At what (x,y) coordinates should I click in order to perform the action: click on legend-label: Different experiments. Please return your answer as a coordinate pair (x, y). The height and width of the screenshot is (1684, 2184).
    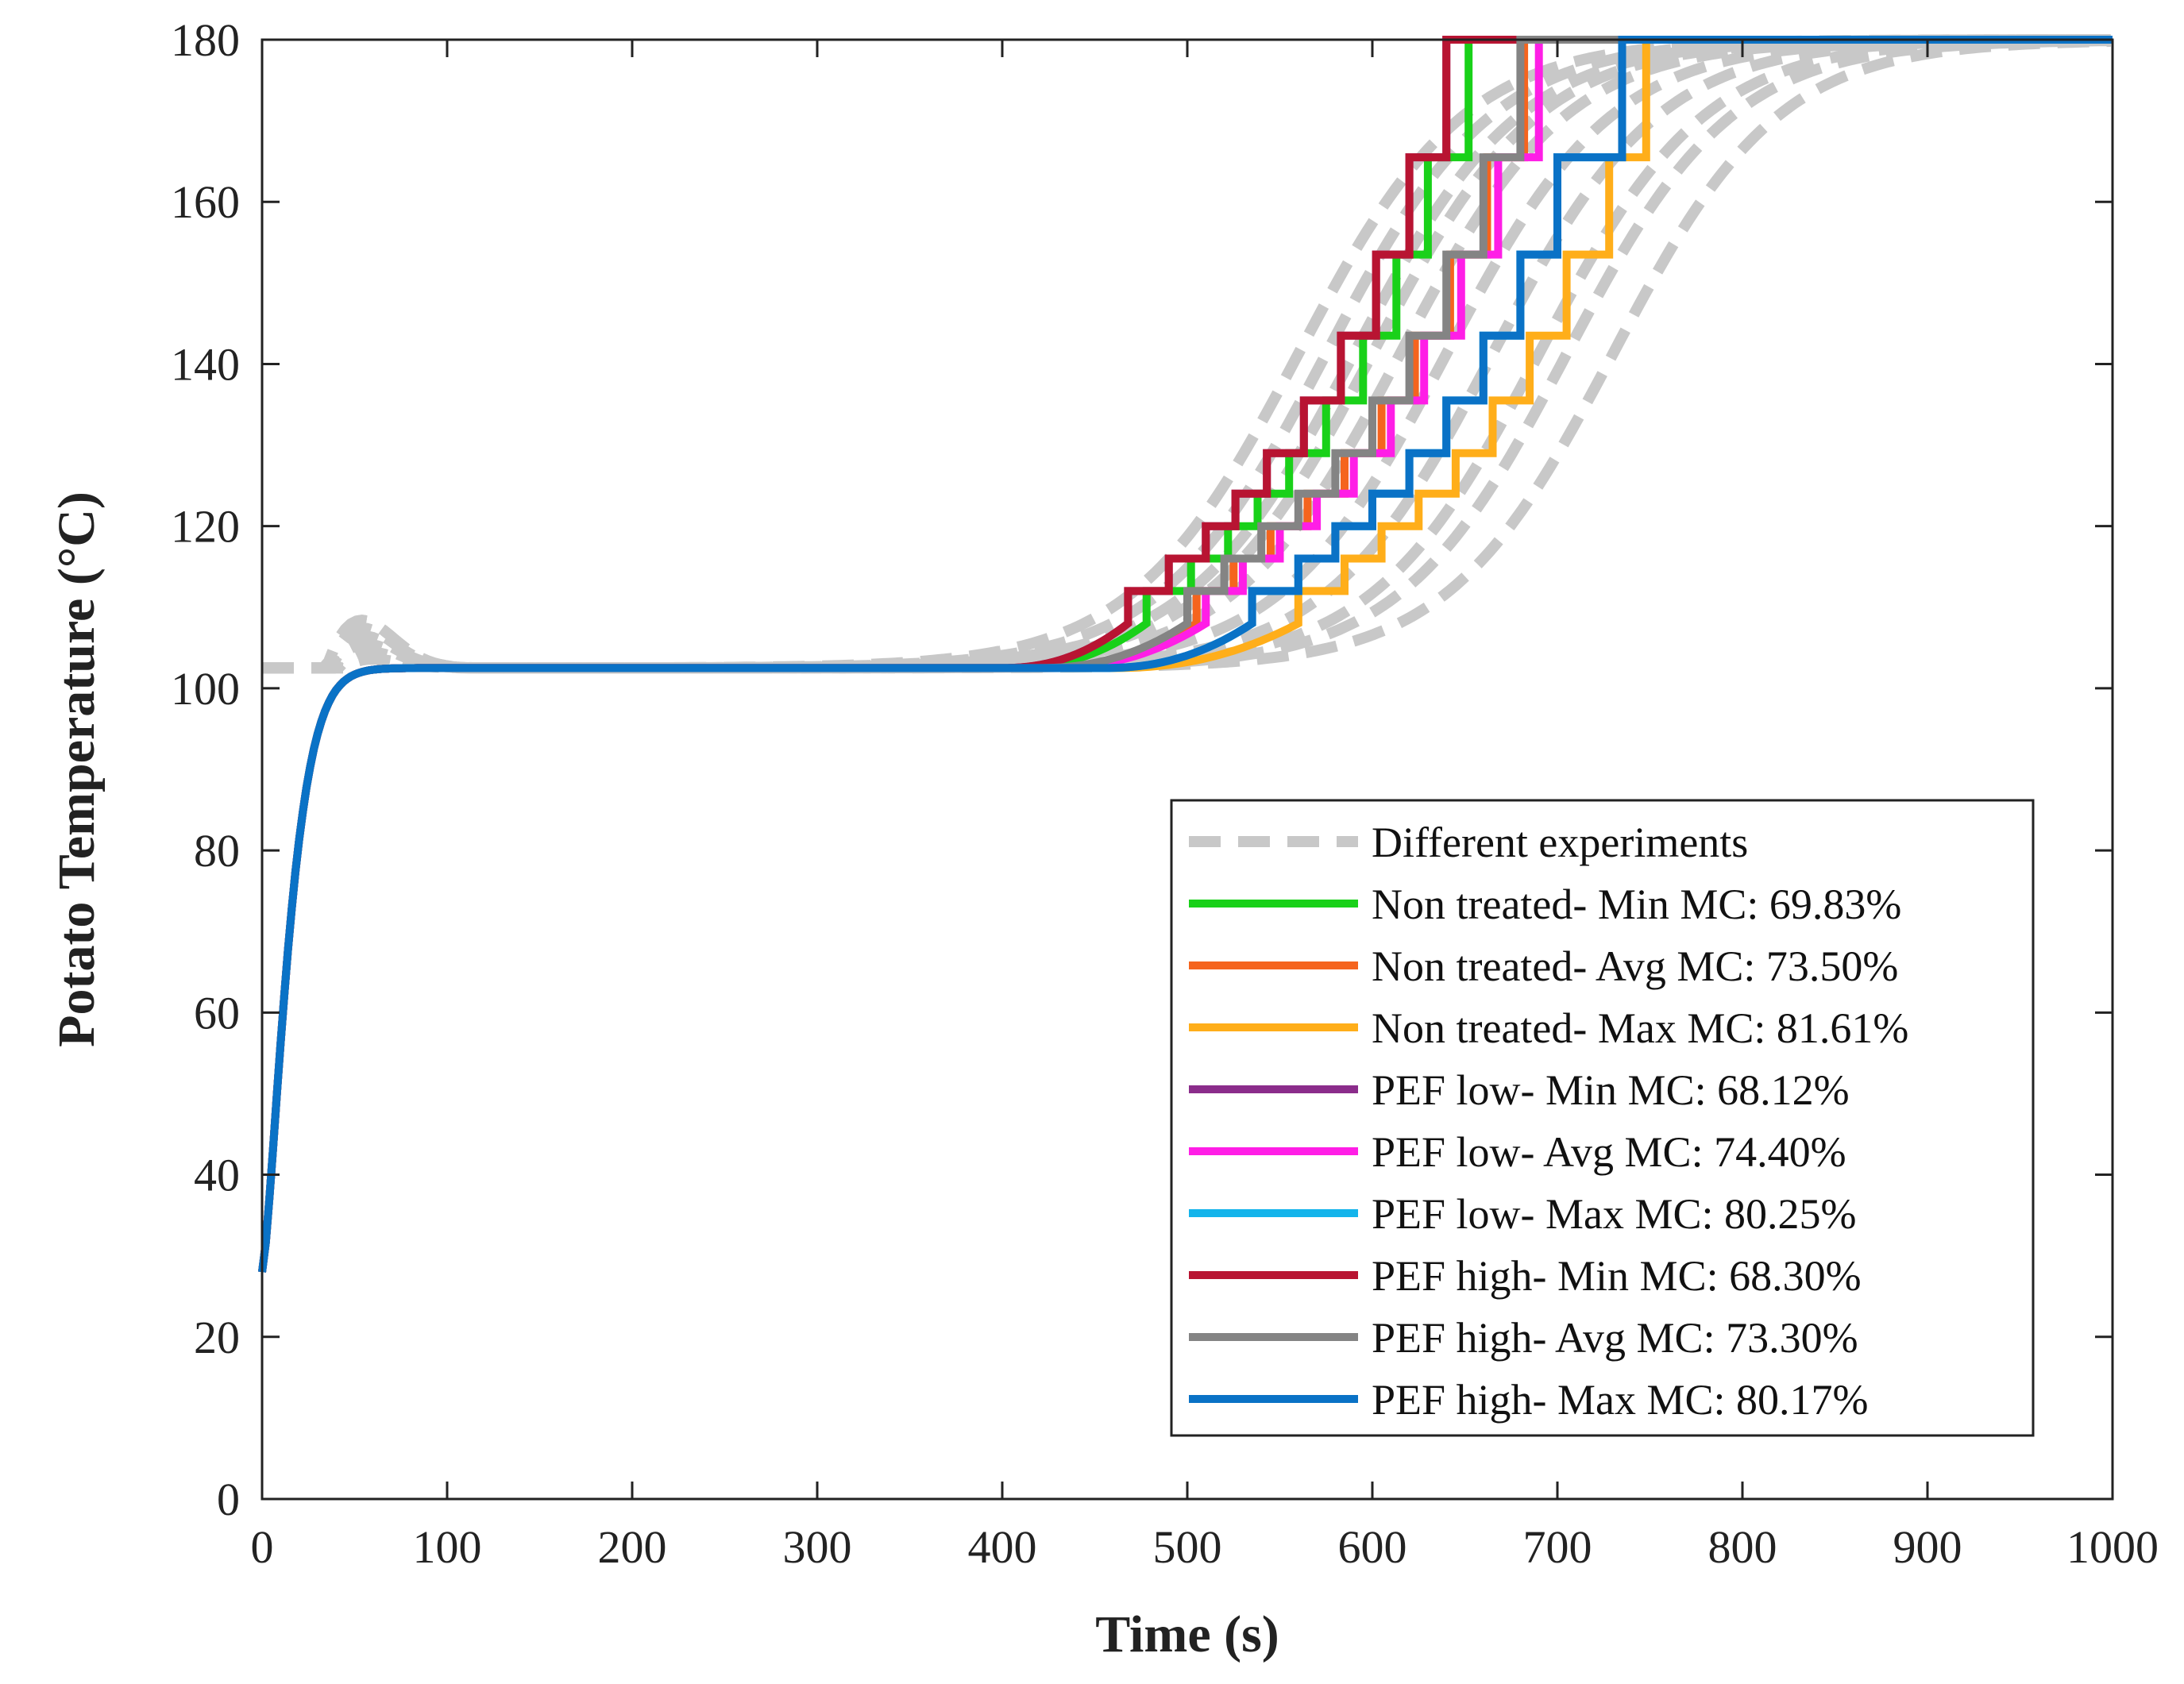
    Looking at the image, I should click on (1560, 842).